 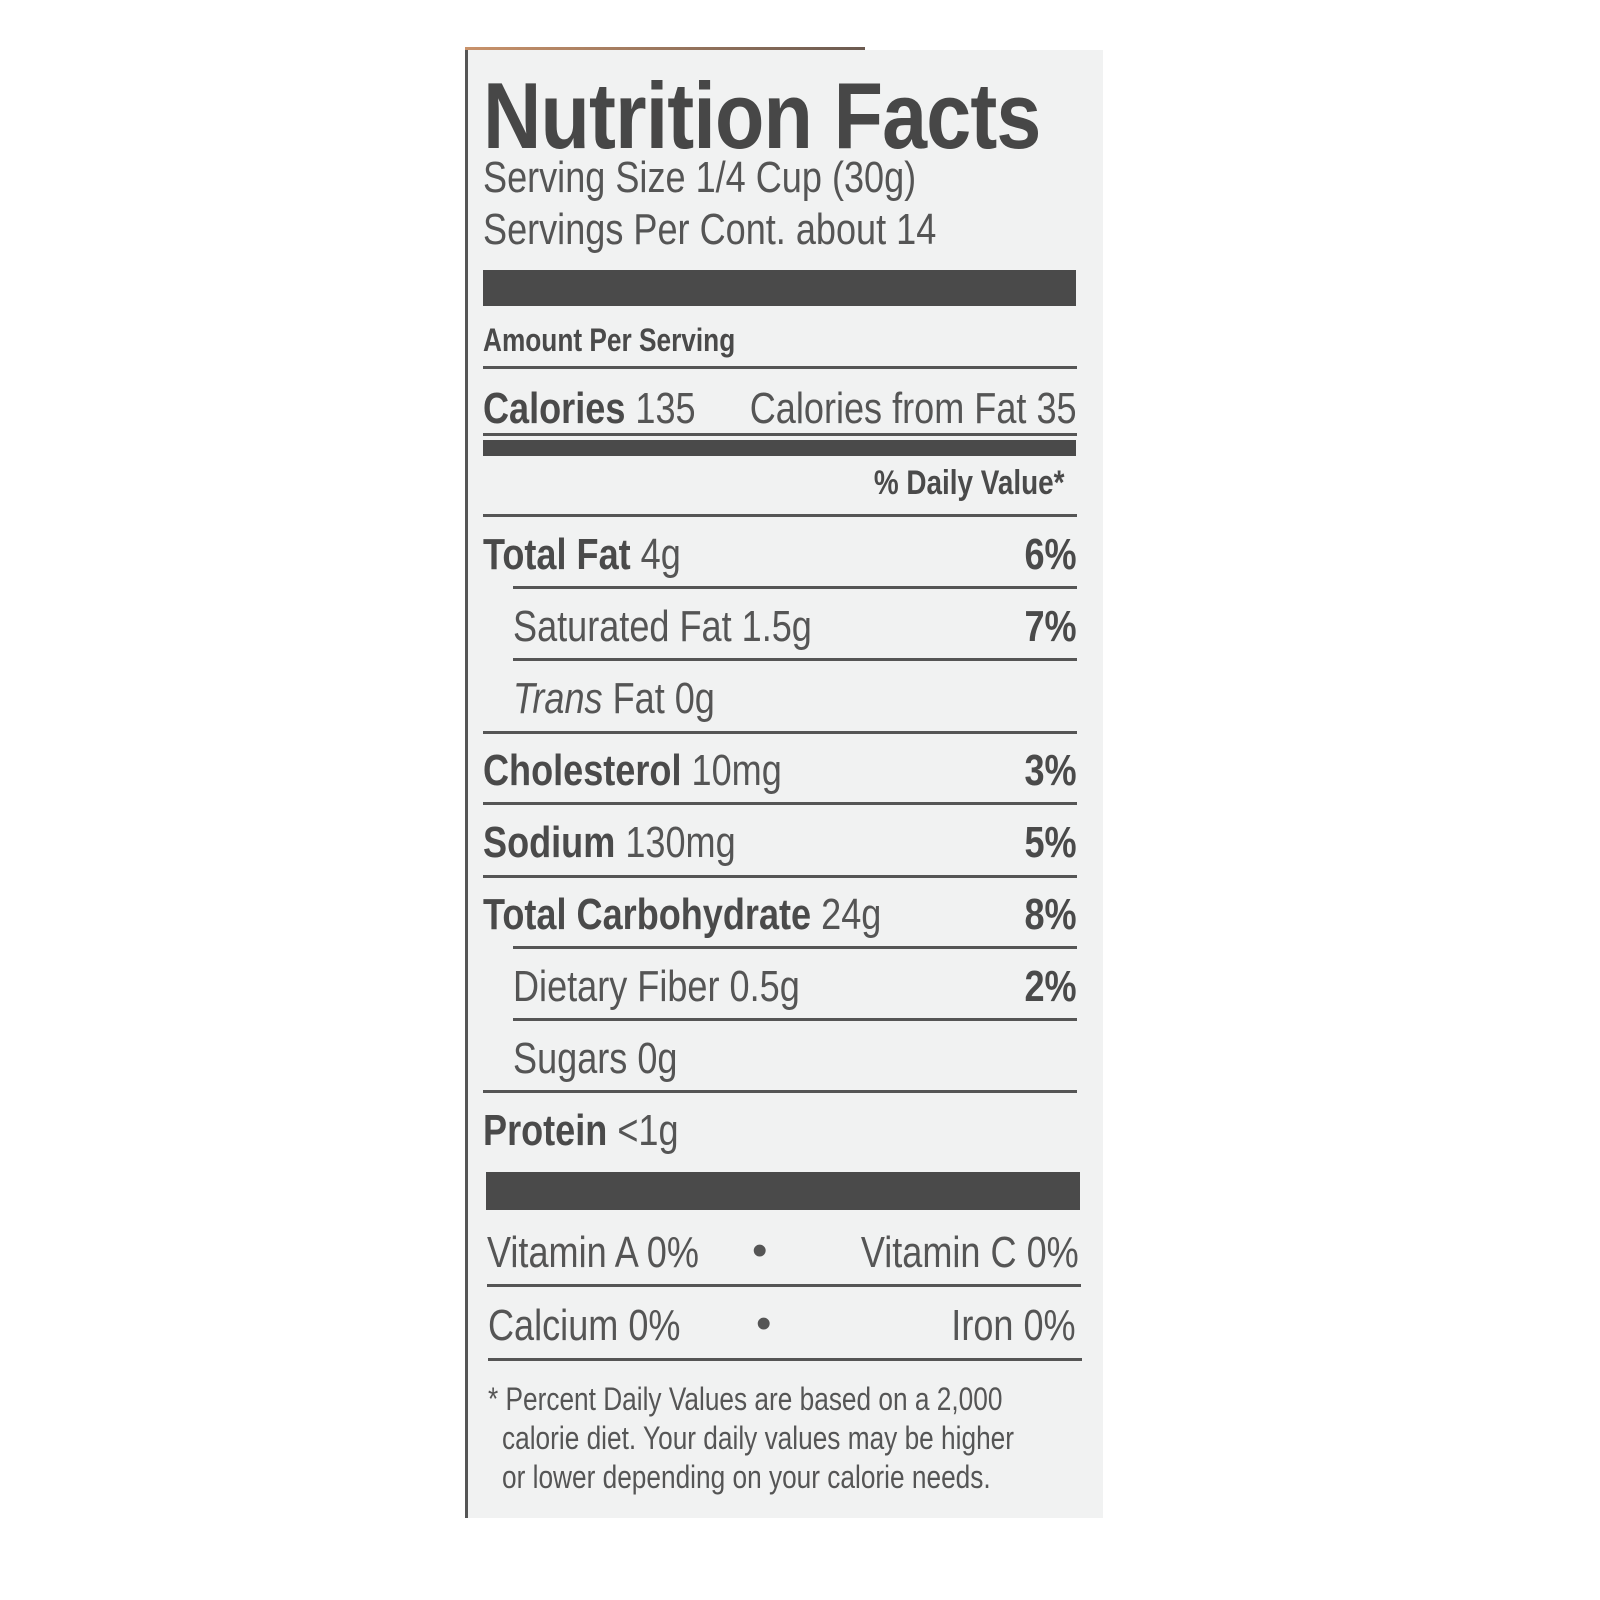 What do you see at coordinates (665, 49) in the screenshot?
I see `package-edge` at bounding box center [665, 49].